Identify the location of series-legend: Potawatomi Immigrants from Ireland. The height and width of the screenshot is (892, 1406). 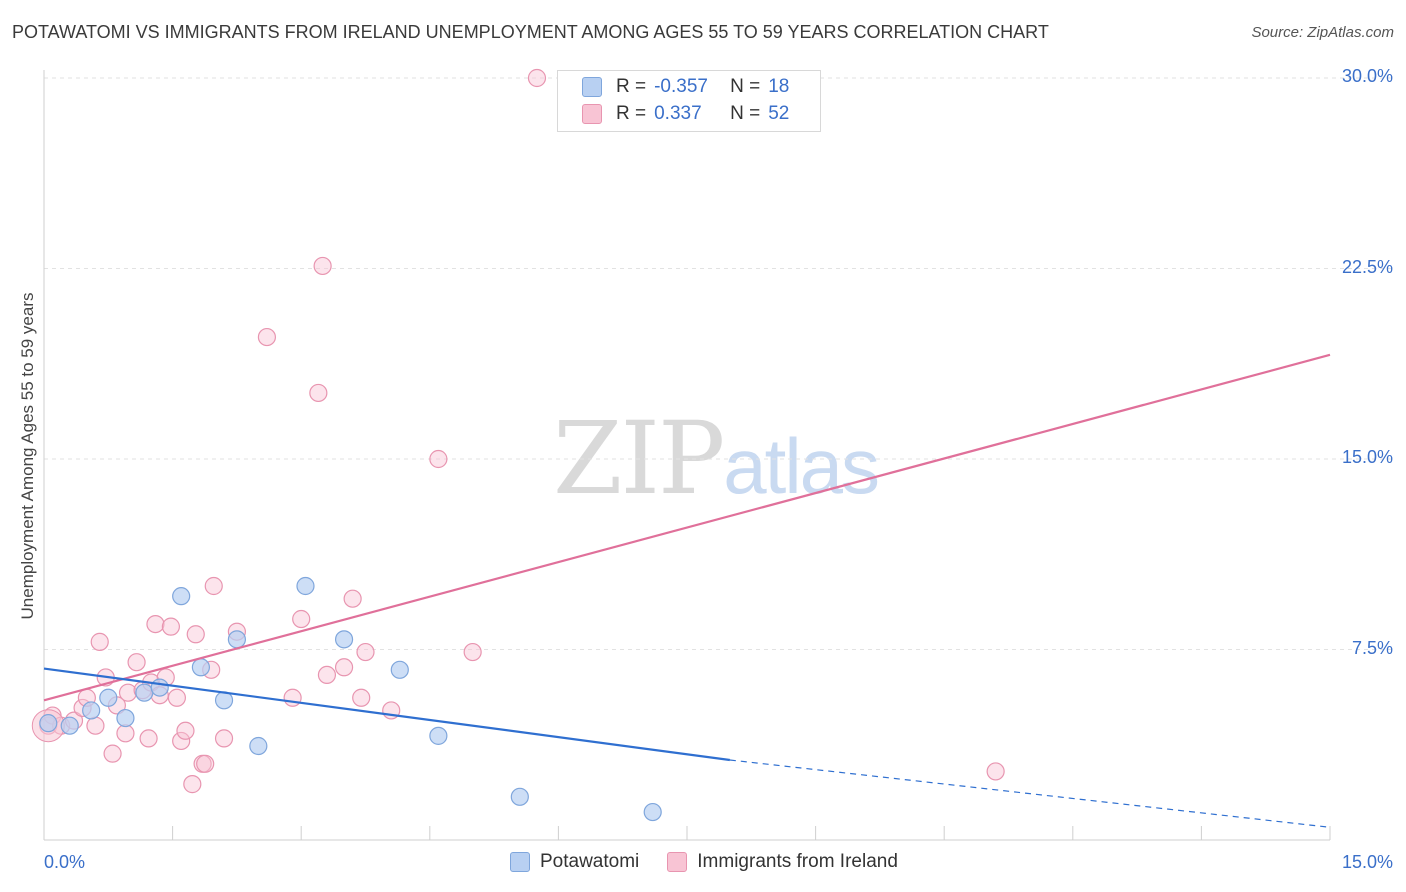
(718, 862).